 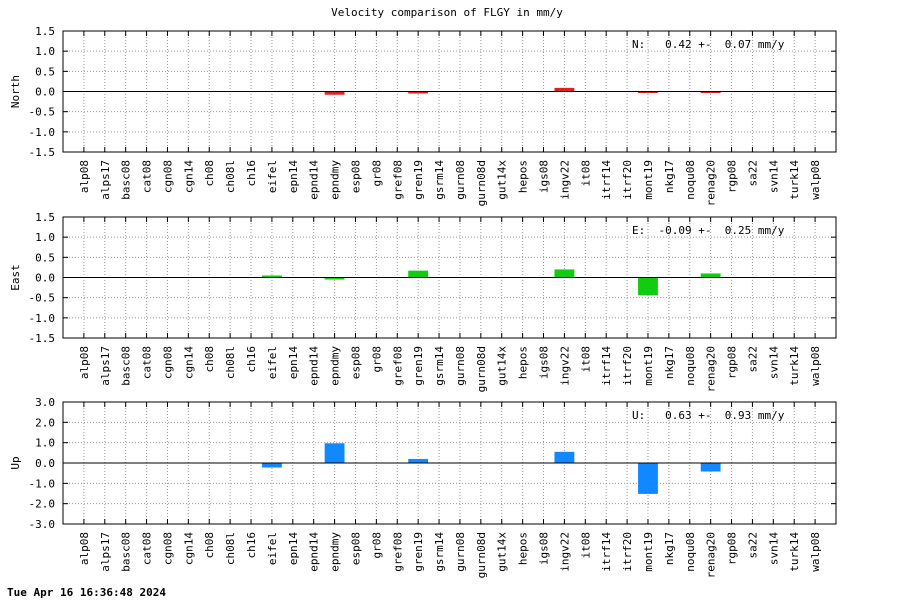 What do you see at coordinates (708, 44) in the screenshot?
I see `north-annotation: N: 0.42 +- 0.07 mm/y` at bounding box center [708, 44].